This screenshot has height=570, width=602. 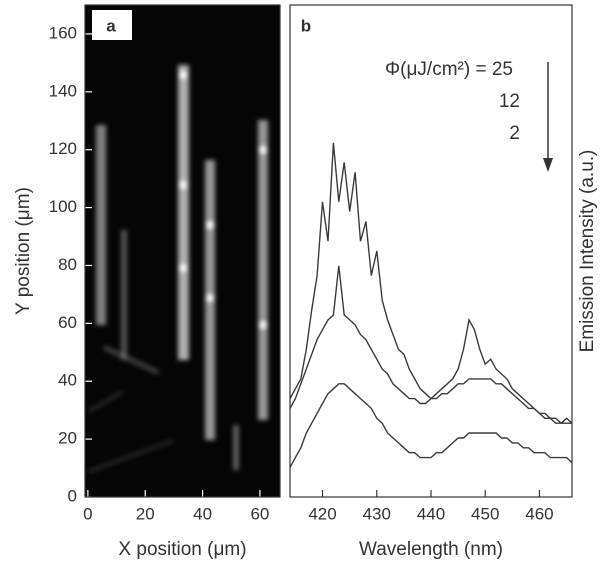 I want to click on panel-label: a, so click(x=111, y=25).